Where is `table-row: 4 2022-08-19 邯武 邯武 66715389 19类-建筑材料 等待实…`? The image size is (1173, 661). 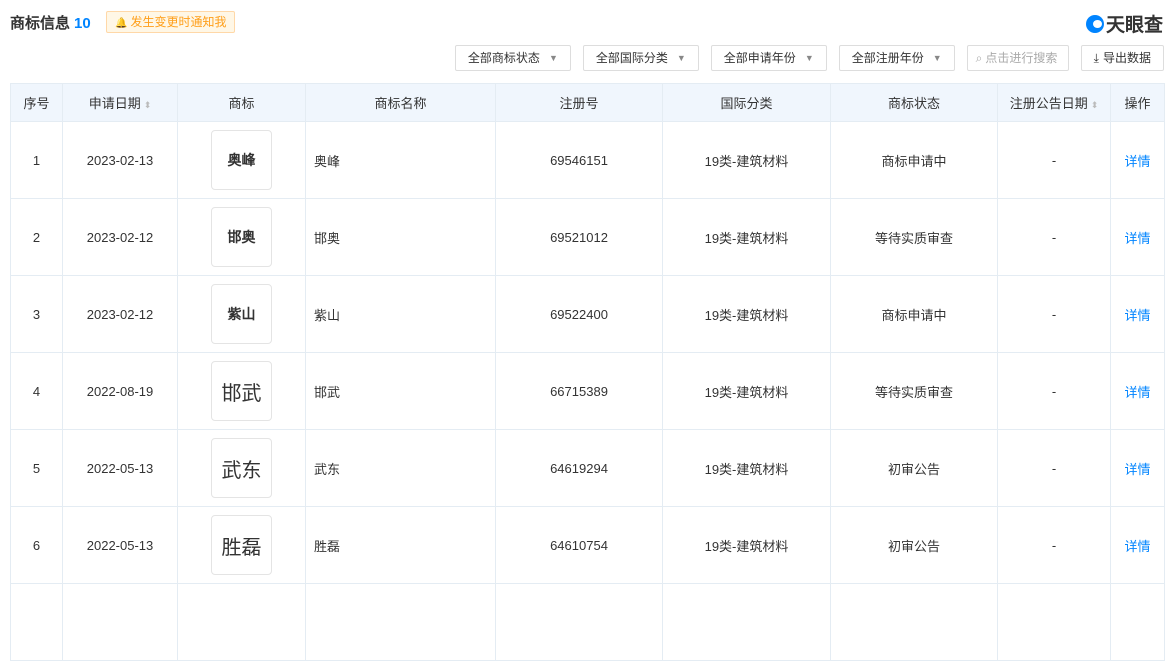
table-row: 4 2022-08-19 邯武 邯武 66715389 19类-建筑材料 等待实… is located at coordinates (587, 391).